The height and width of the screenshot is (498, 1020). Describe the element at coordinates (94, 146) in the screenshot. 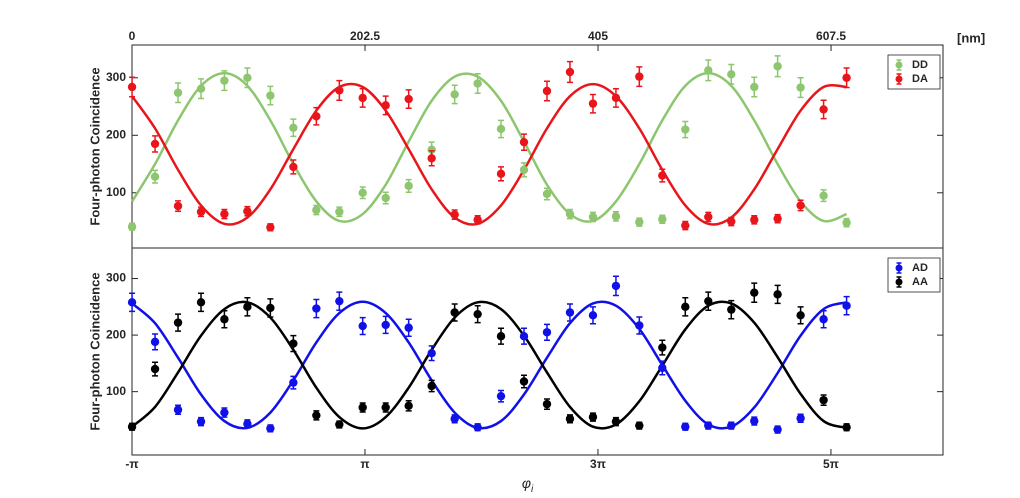

I see `y-axis-label: Four-photon Coincidence` at that location.